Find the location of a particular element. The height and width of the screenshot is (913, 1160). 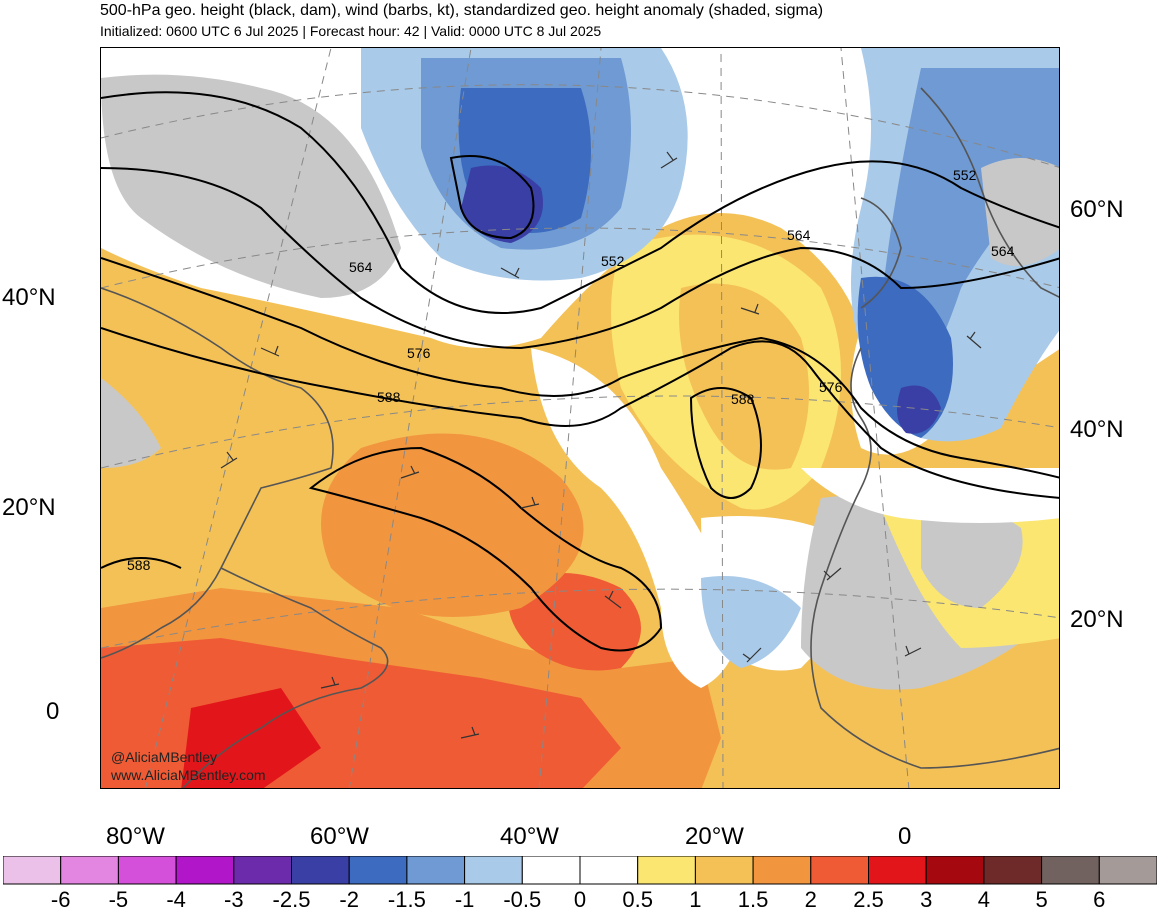

lat-label-right: 40°N is located at coordinates (1097, 429).